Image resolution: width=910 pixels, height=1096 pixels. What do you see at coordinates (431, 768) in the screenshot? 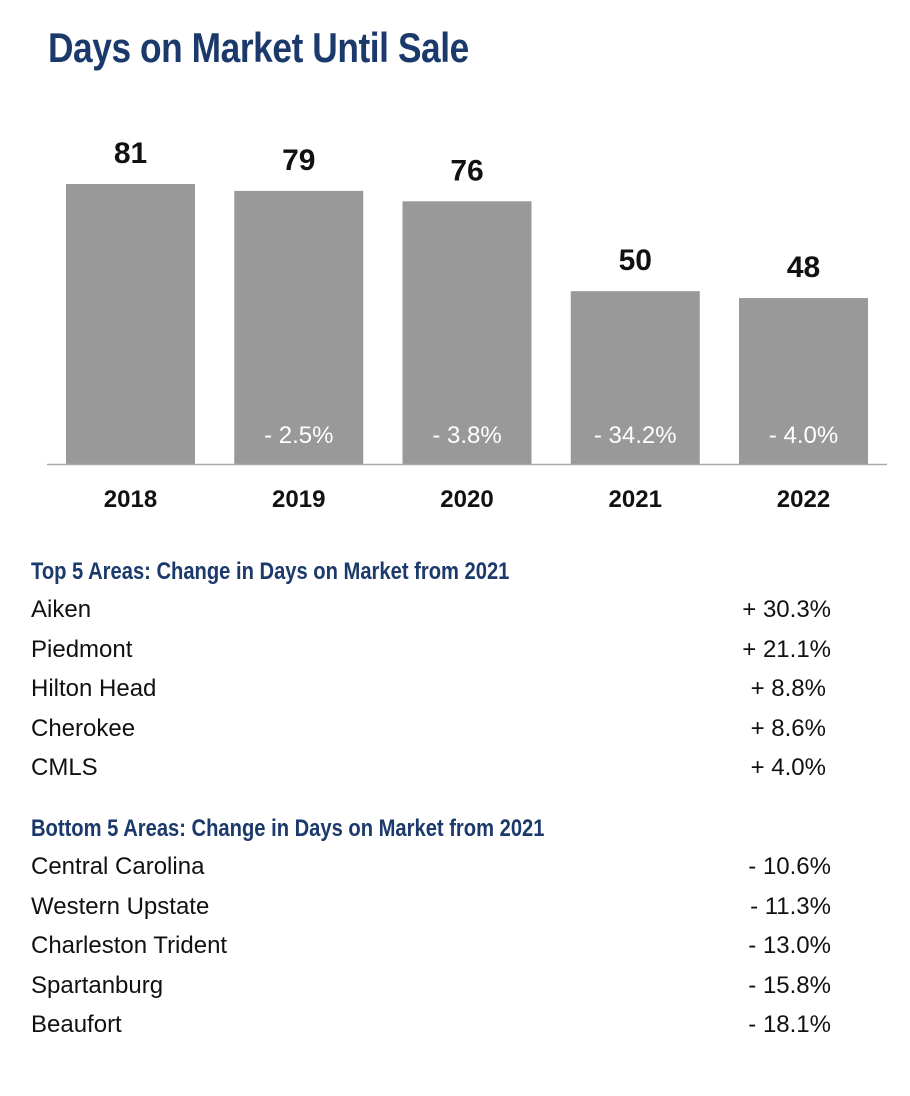
I see `top-area-row: CMLS + 4.0%` at bounding box center [431, 768].